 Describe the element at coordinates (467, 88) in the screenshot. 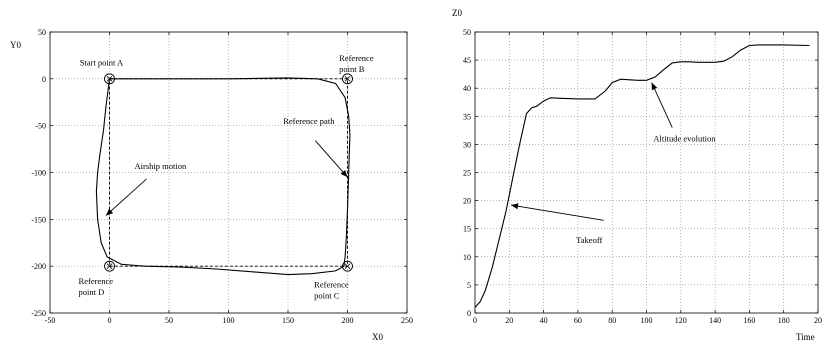

I see `y-tick-label: 40` at that location.